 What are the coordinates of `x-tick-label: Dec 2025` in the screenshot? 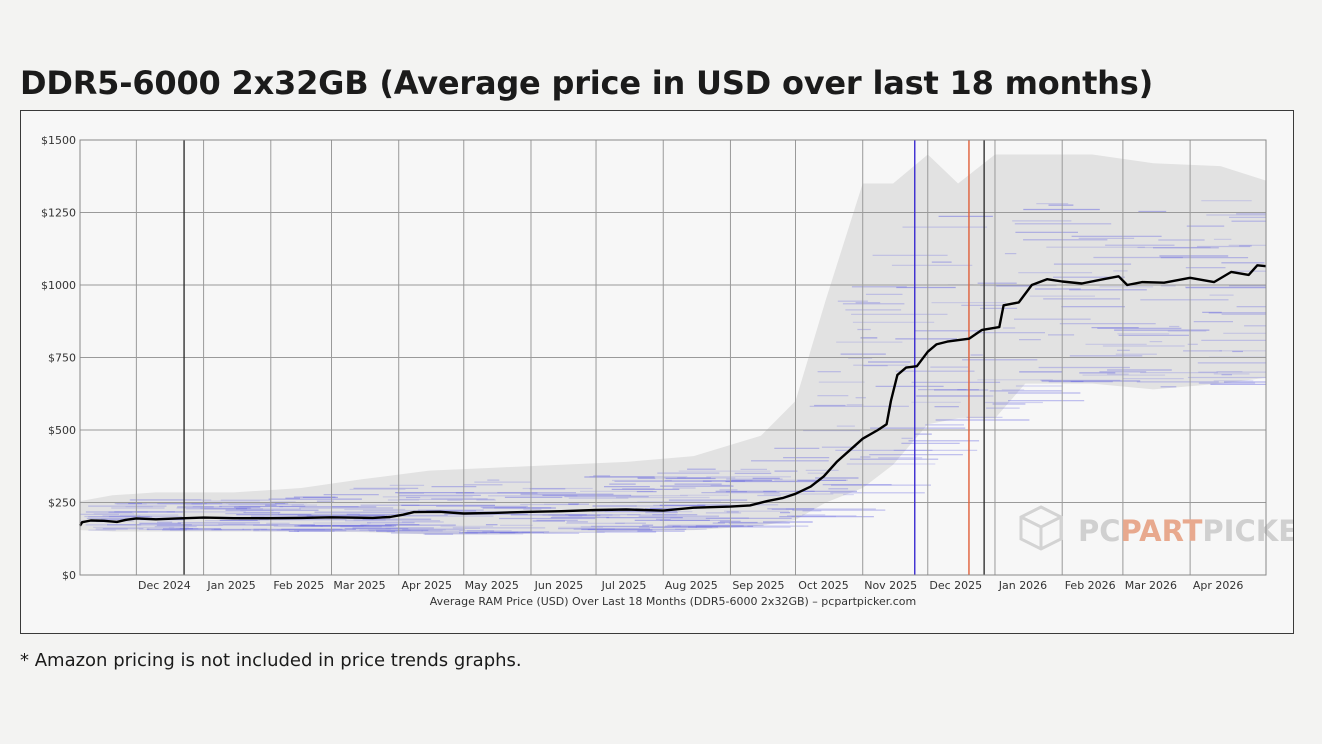 It's located at (955, 585).